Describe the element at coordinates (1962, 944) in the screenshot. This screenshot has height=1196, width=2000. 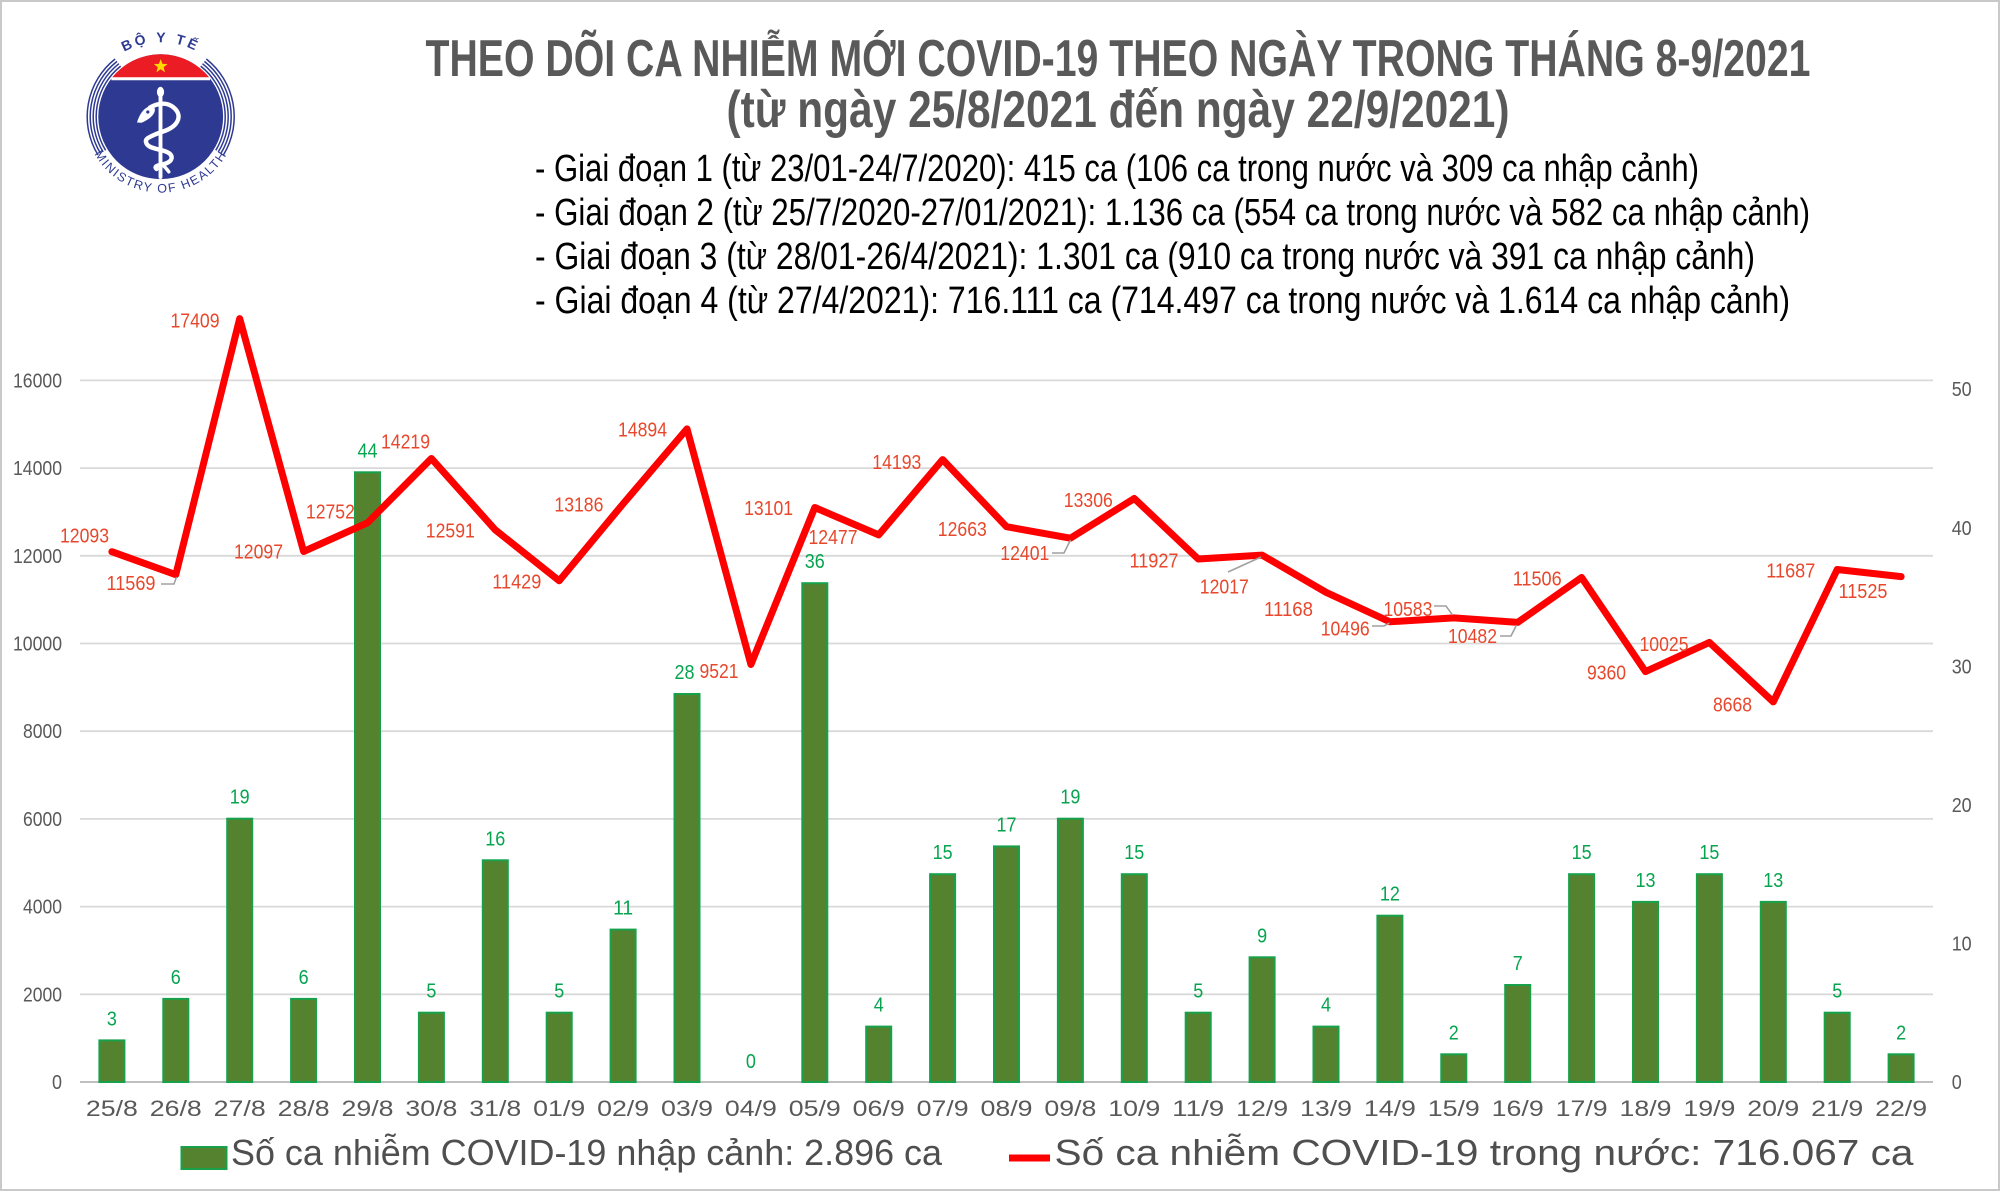
I see `svg-text: 10` at that location.